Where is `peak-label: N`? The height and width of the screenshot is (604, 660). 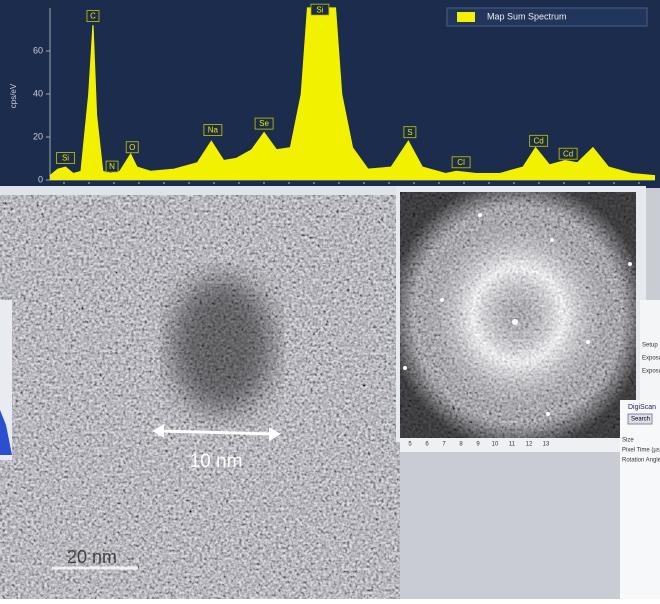
peak-label: N is located at coordinates (112, 166).